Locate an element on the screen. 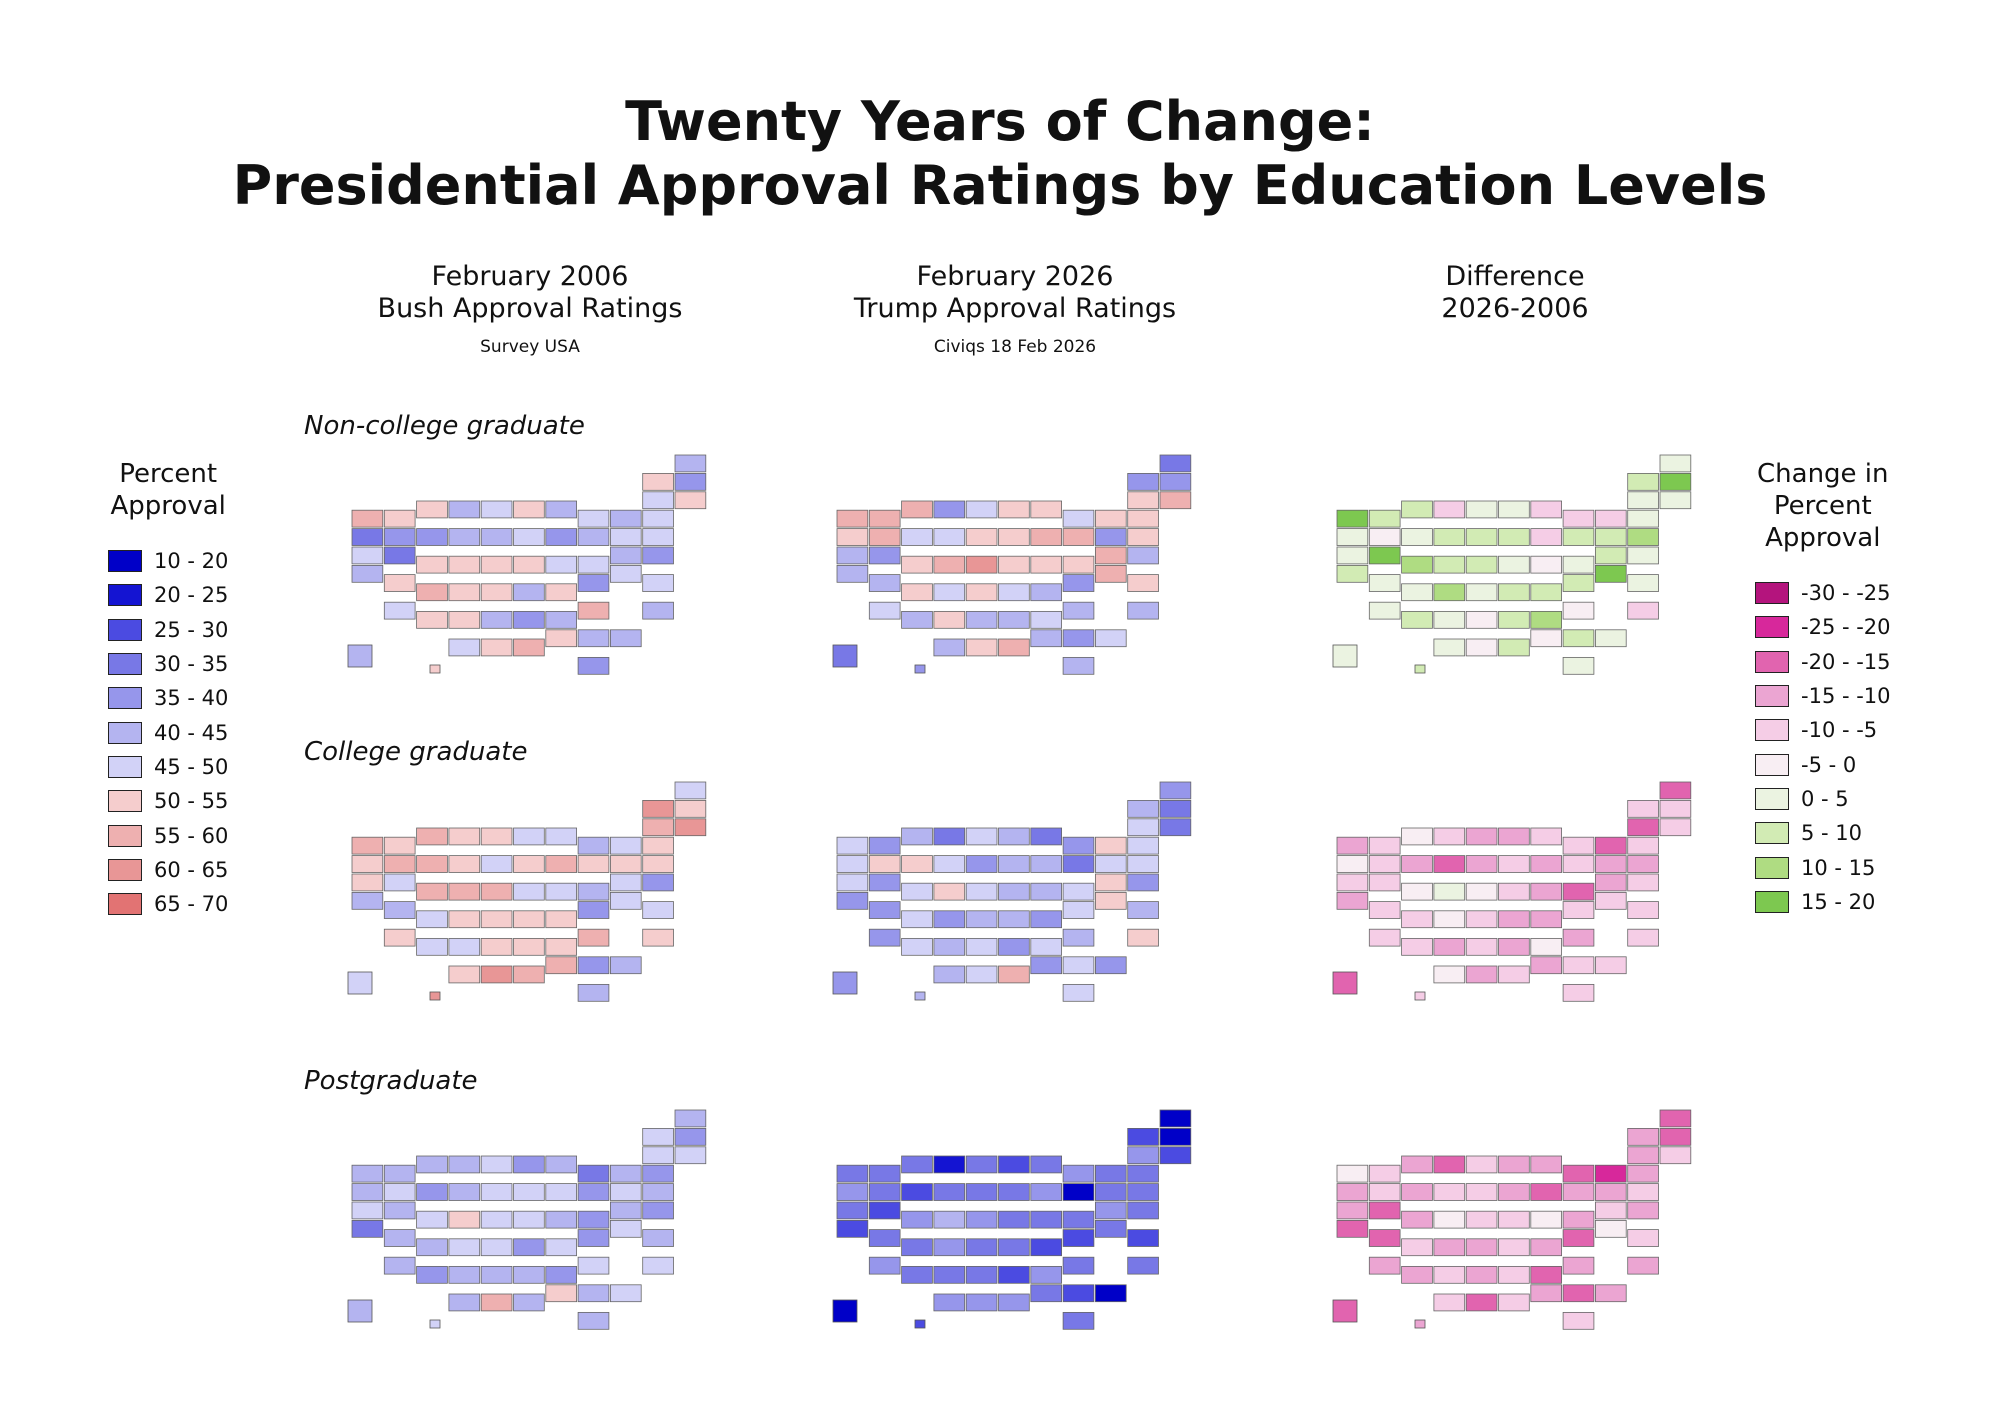 The width and height of the screenshot is (2000, 1414). map-2006-postgrad is located at coordinates (527, 1219).